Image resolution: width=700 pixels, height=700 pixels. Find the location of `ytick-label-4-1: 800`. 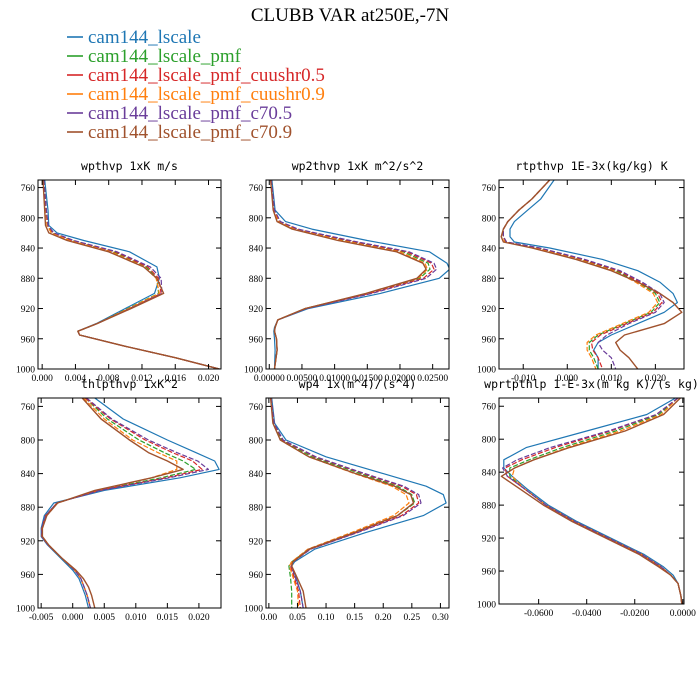

ytick-label-4-1: 800 is located at coordinates (256, 442).